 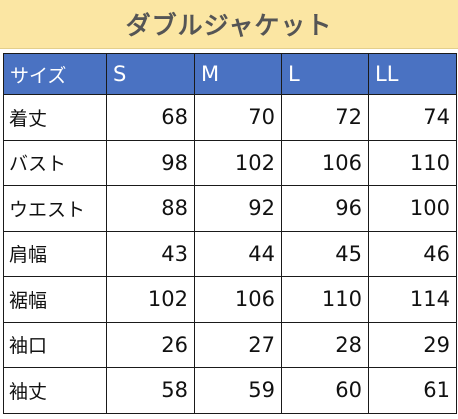 I want to click on row-label: バスト, so click(x=55, y=162).